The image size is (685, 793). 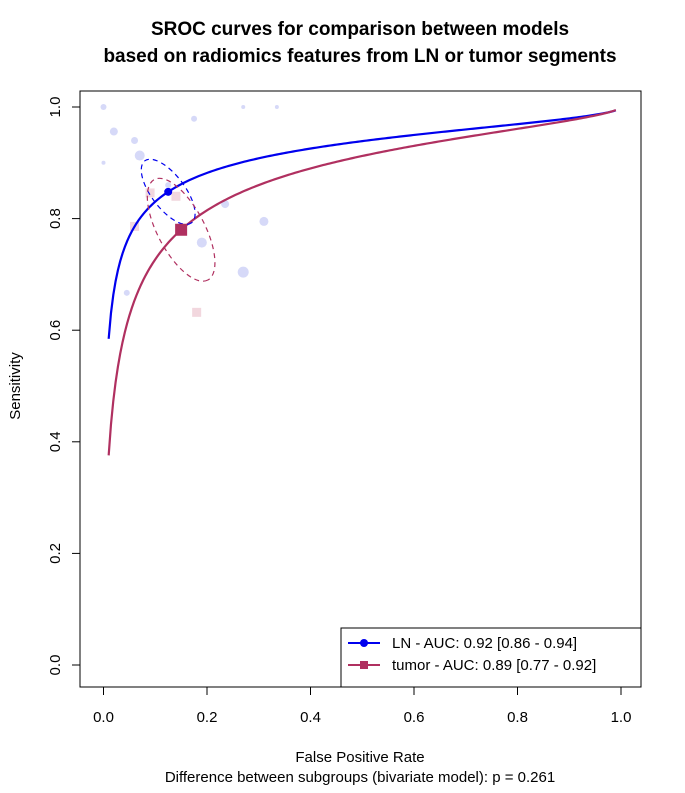 What do you see at coordinates (55, 107) in the screenshot?
I see `y-tick-label: 1.0` at bounding box center [55, 107].